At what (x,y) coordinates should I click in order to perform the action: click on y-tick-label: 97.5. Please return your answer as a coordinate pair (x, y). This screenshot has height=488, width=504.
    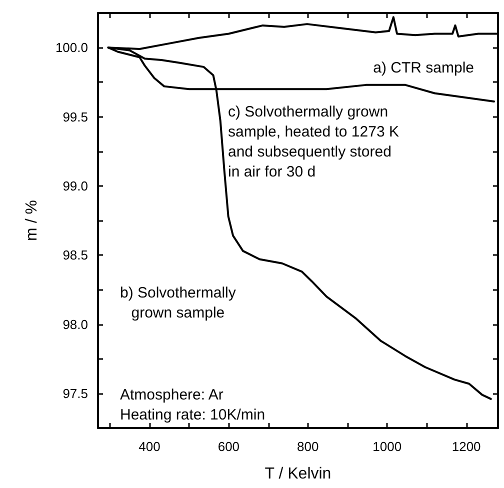
    Looking at the image, I should click on (75, 393).